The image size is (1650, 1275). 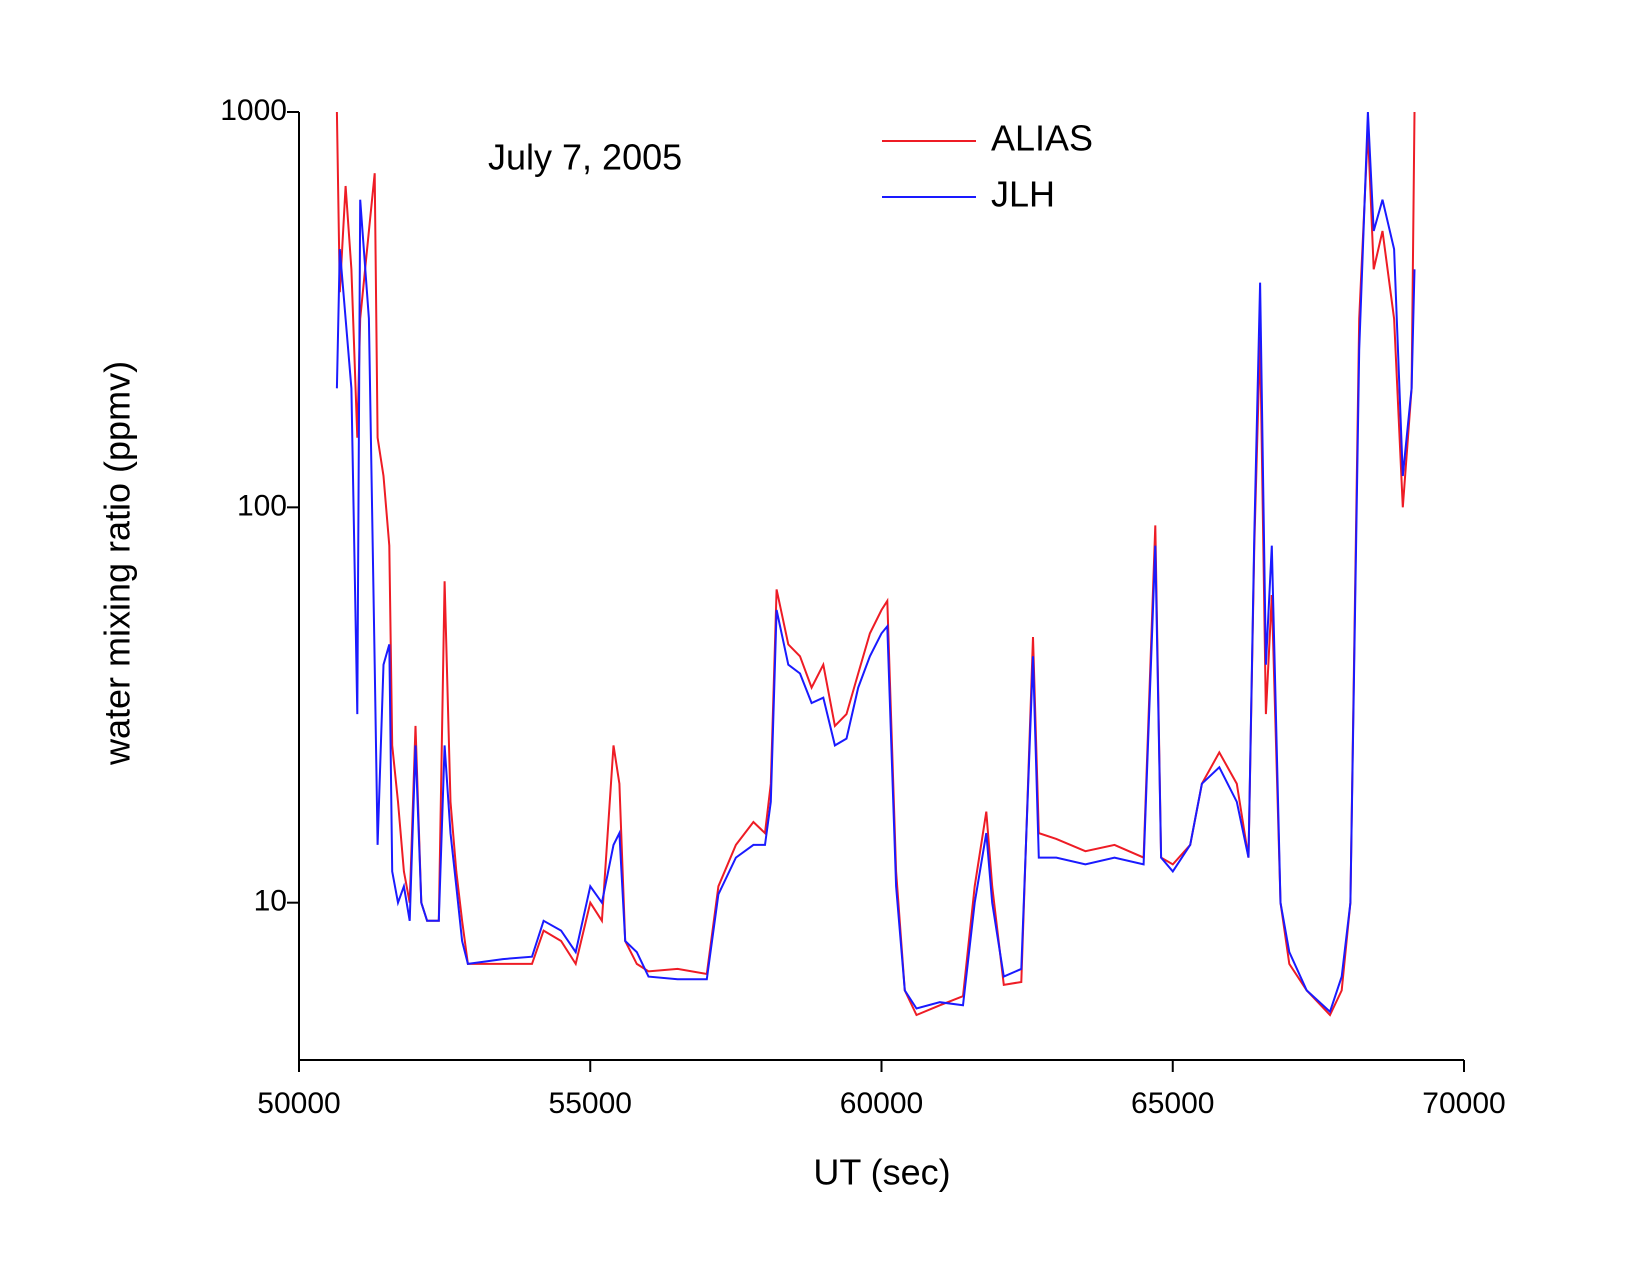 I want to click on legend-label: ALIAS, so click(x=1042, y=138).